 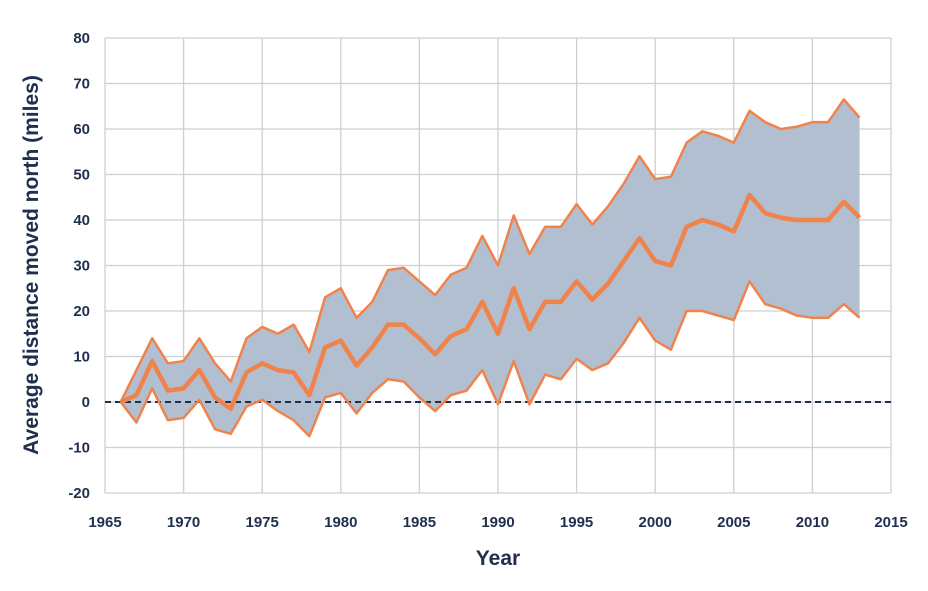 I want to click on x-tick-label: 1965, so click(x=104, y=522).